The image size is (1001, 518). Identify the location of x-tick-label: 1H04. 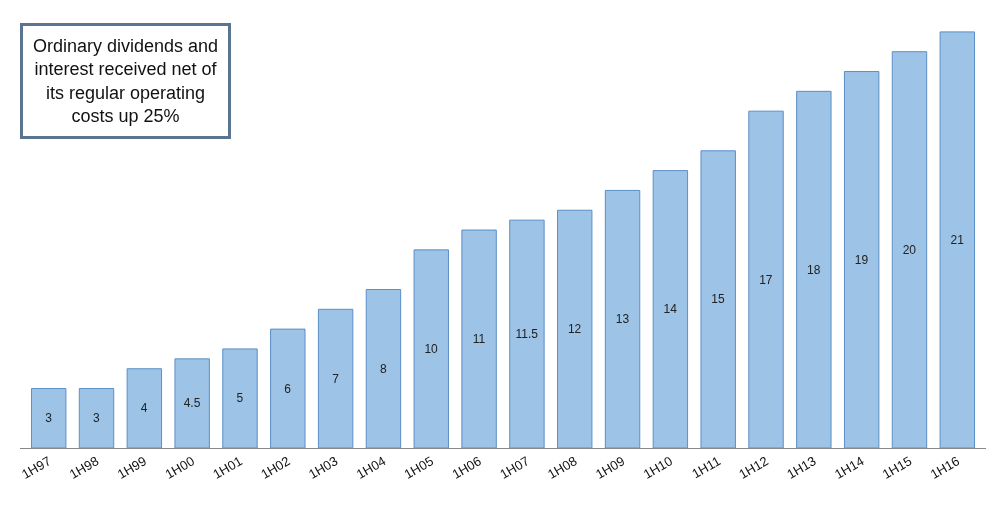
(371, 467).